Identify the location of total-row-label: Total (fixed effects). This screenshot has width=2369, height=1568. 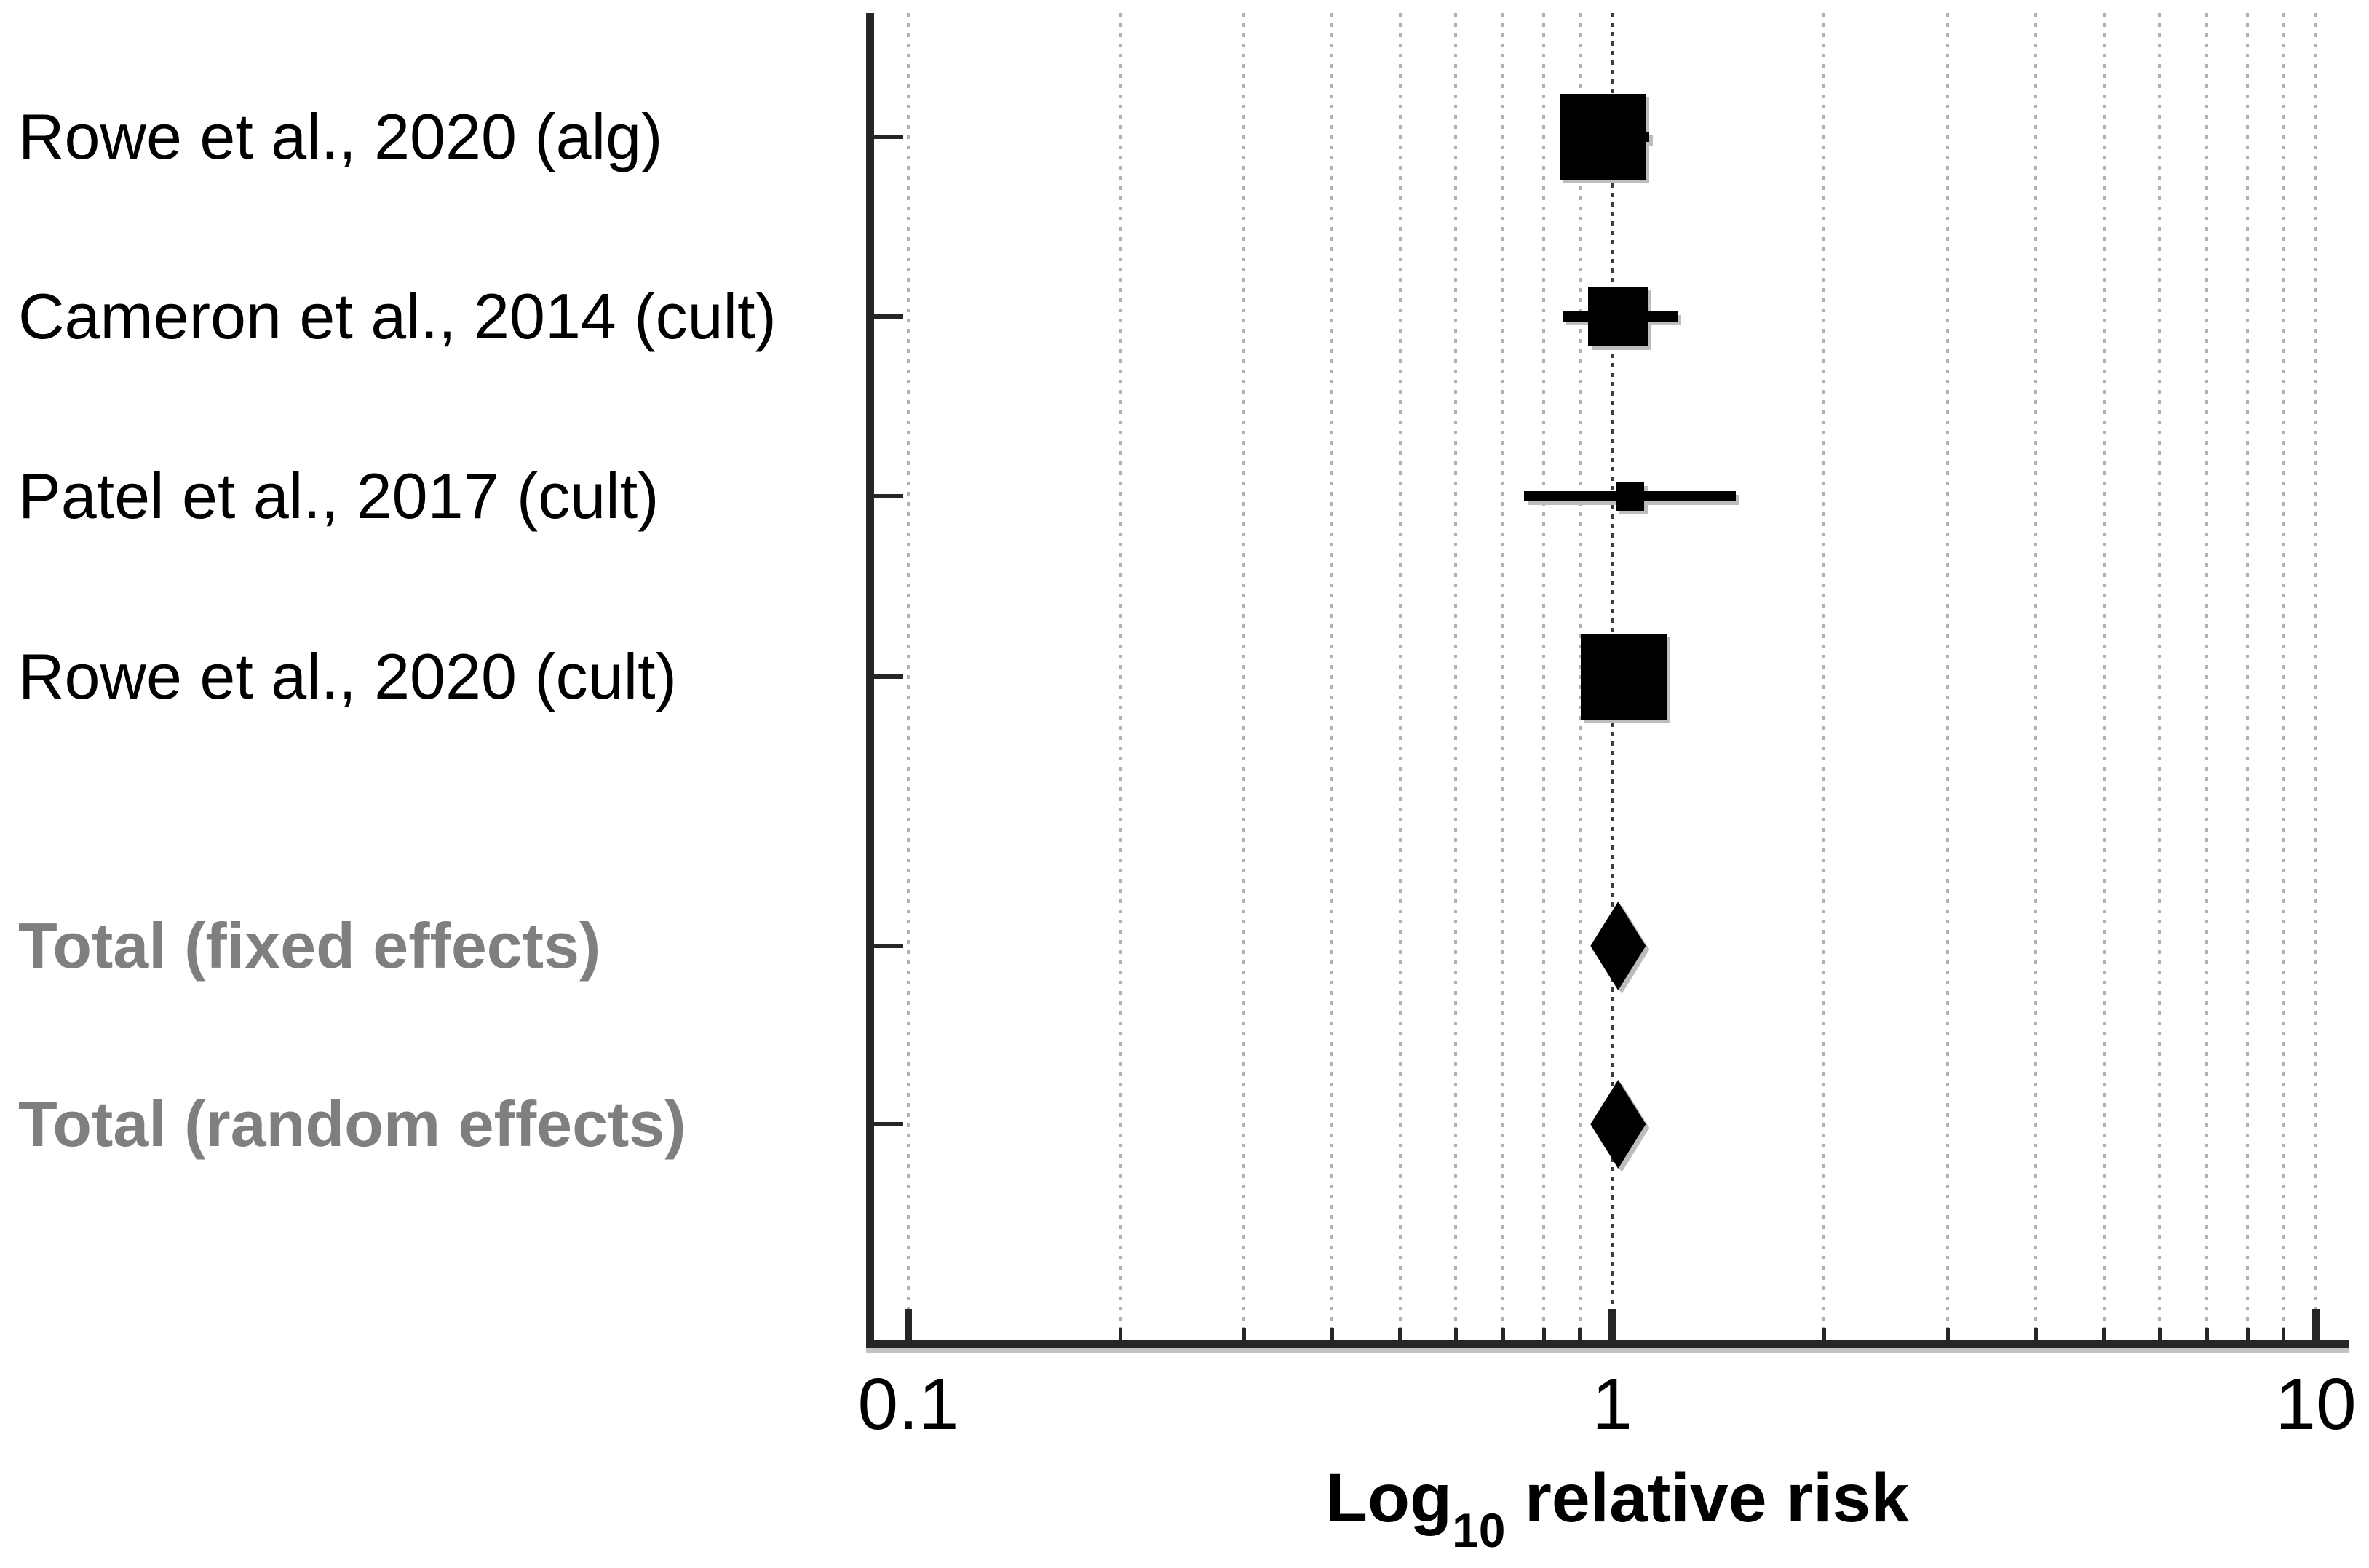
(309, 946).